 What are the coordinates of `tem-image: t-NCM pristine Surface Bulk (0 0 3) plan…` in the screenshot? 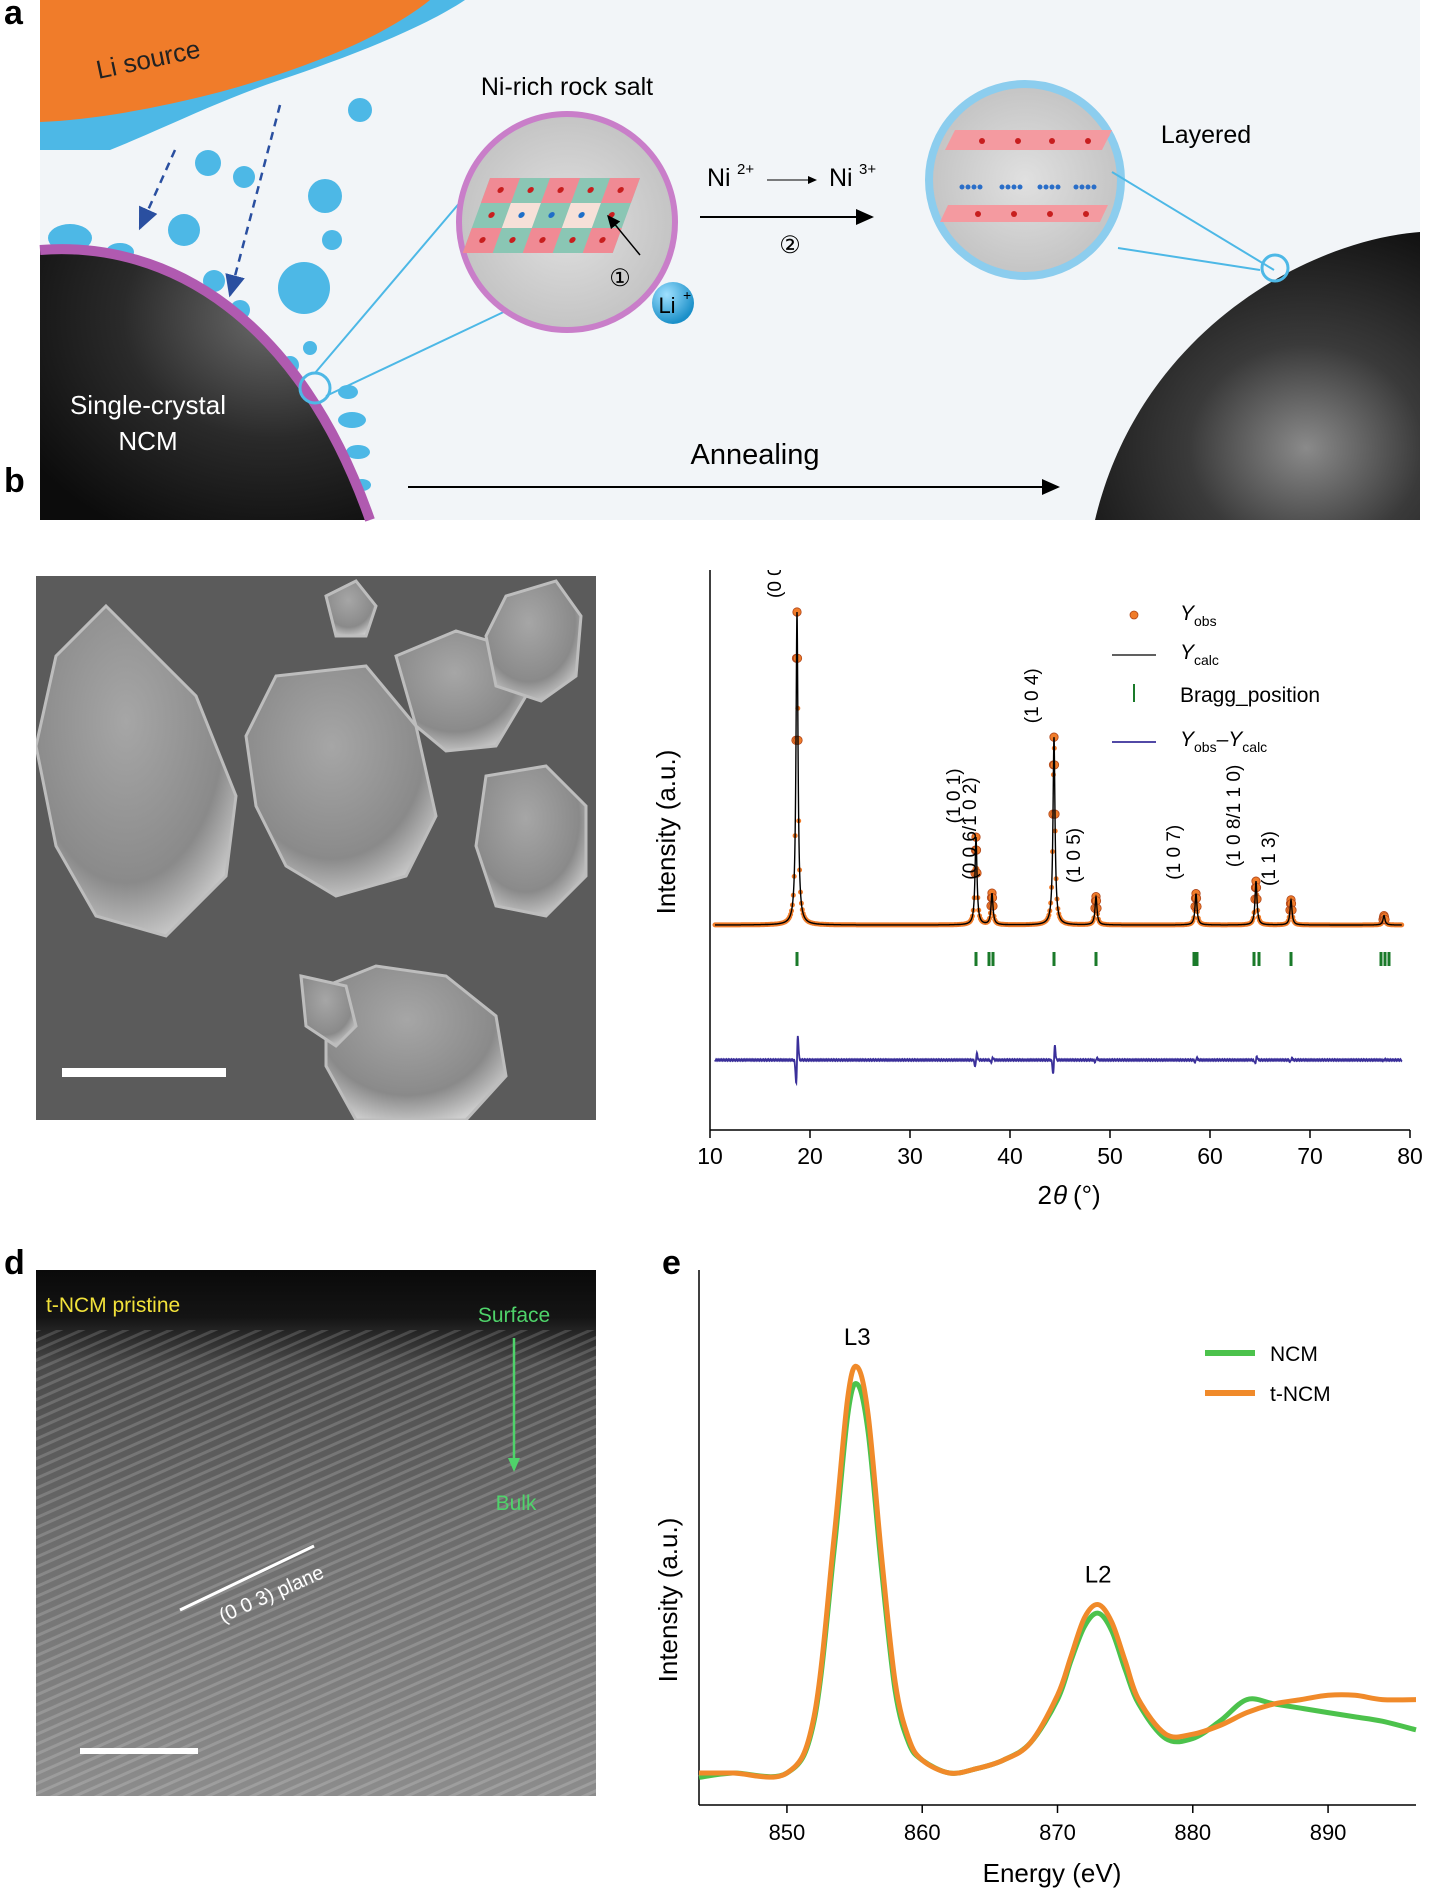 It's located at (316, 1533).